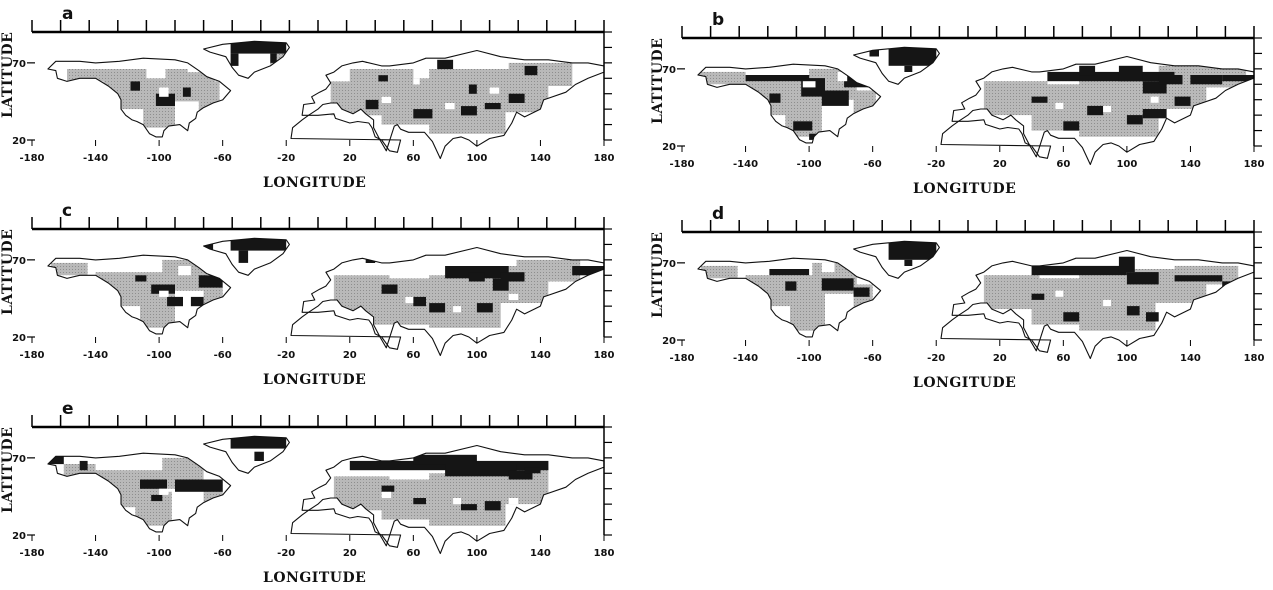 Image resolution: width=1273 pixels, height=590 pixels. What do you see at coordinates (718, 214) in the screenshot?
I see `panel-label-d: d` at bounding box center [718, 214].